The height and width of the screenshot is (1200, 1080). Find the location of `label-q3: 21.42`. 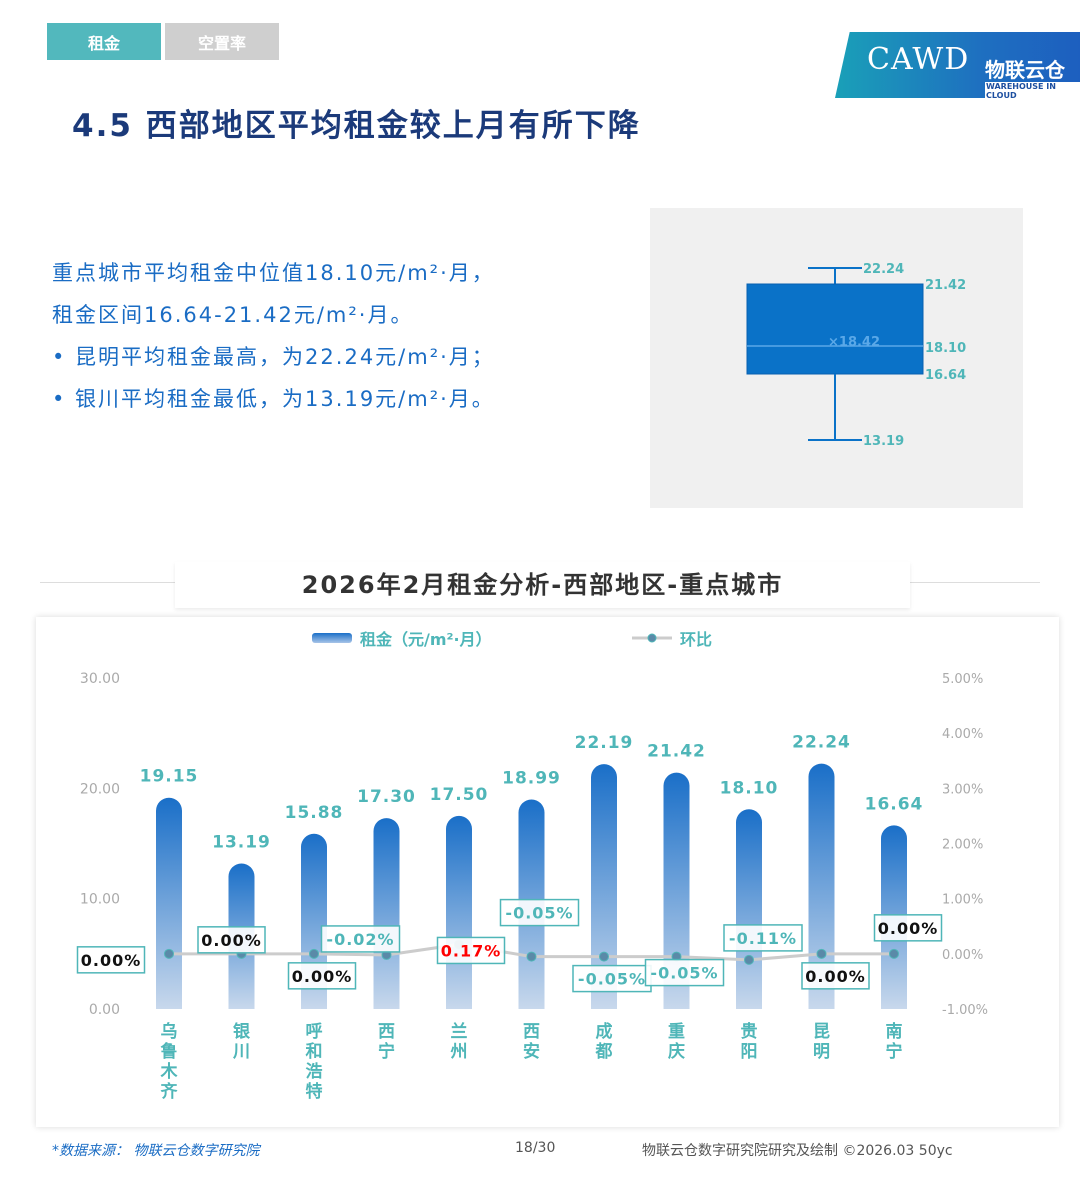

label-q3: 21.42 is located at coordinates (945, 285).